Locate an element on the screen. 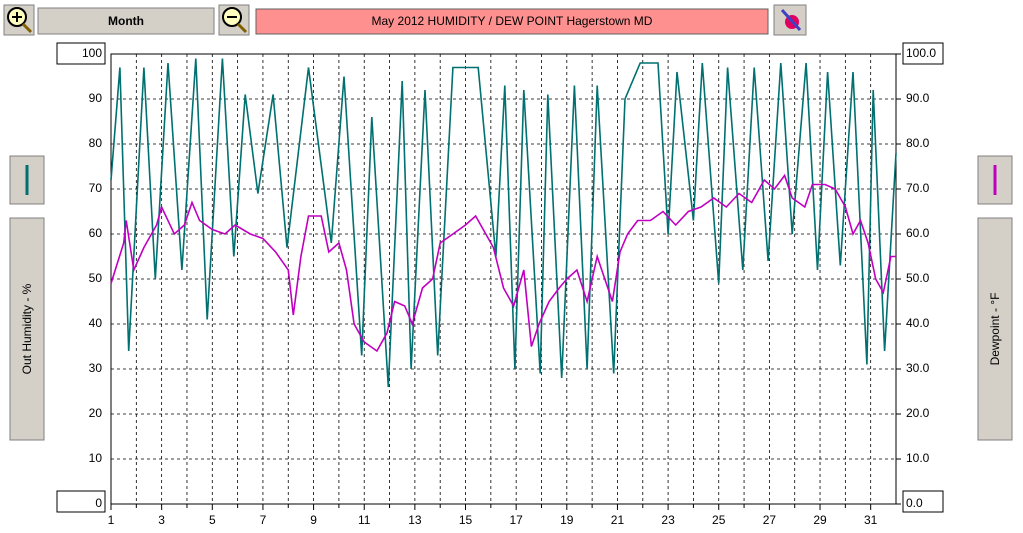  period-label: Month is located at coordinates (126, 21).